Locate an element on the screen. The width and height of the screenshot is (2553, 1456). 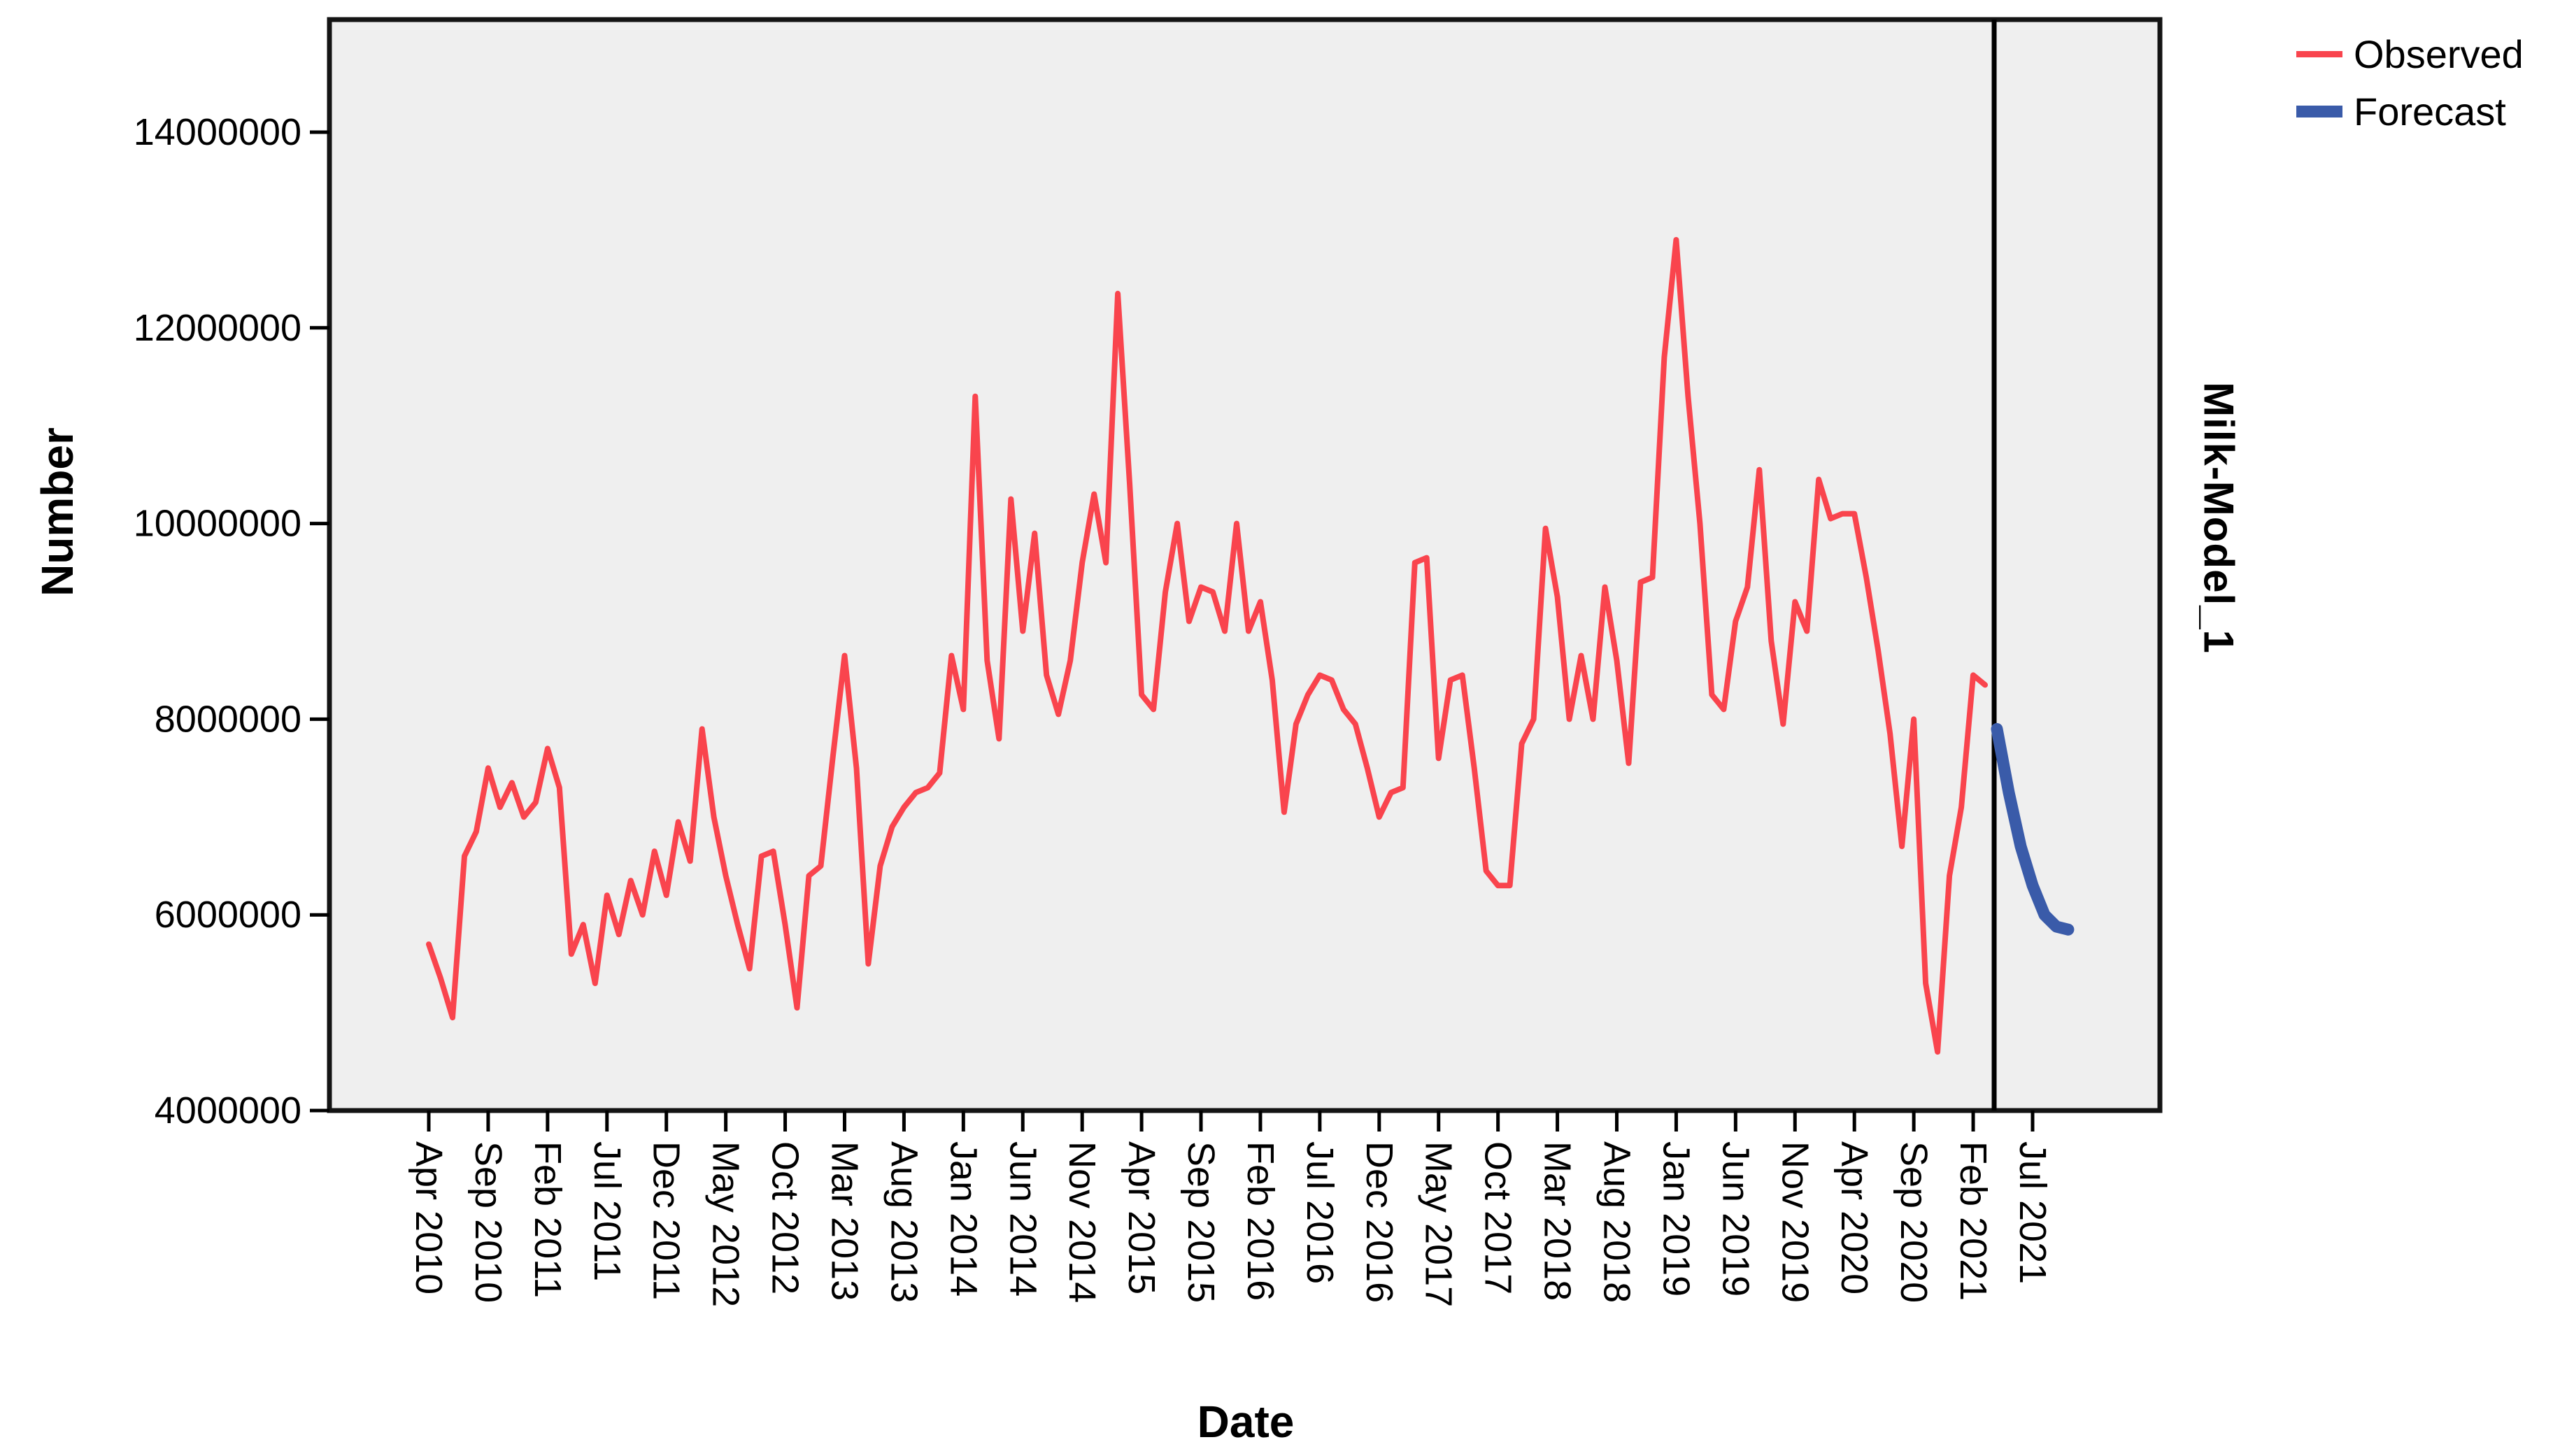
observed-line-swatch is located at coordinates (2319, 53).